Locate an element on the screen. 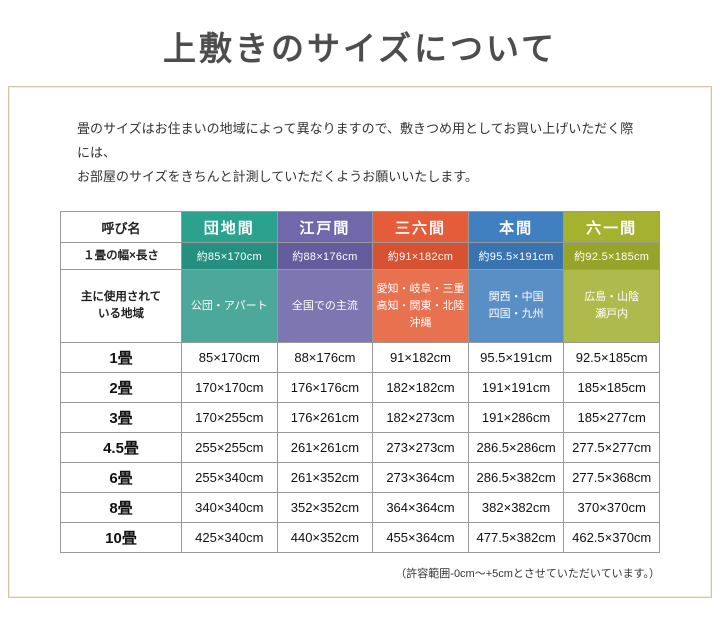 Image resolution: width=720 pixels, height=643 pixels. table-cell: 191×191cm is located at coordinates (516, 388).